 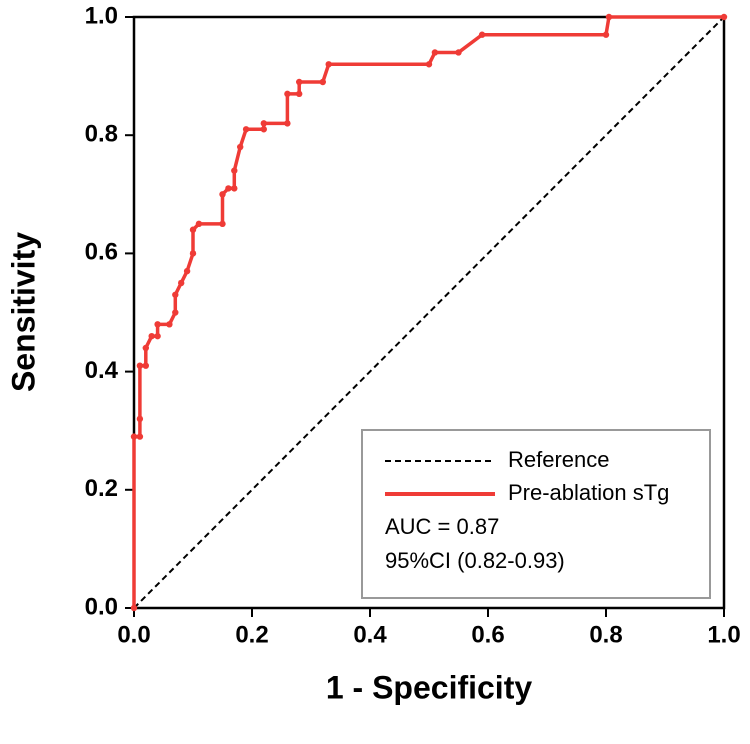 I want to click on y-axis-label: Sensitivity, so click(x=23, y=312).